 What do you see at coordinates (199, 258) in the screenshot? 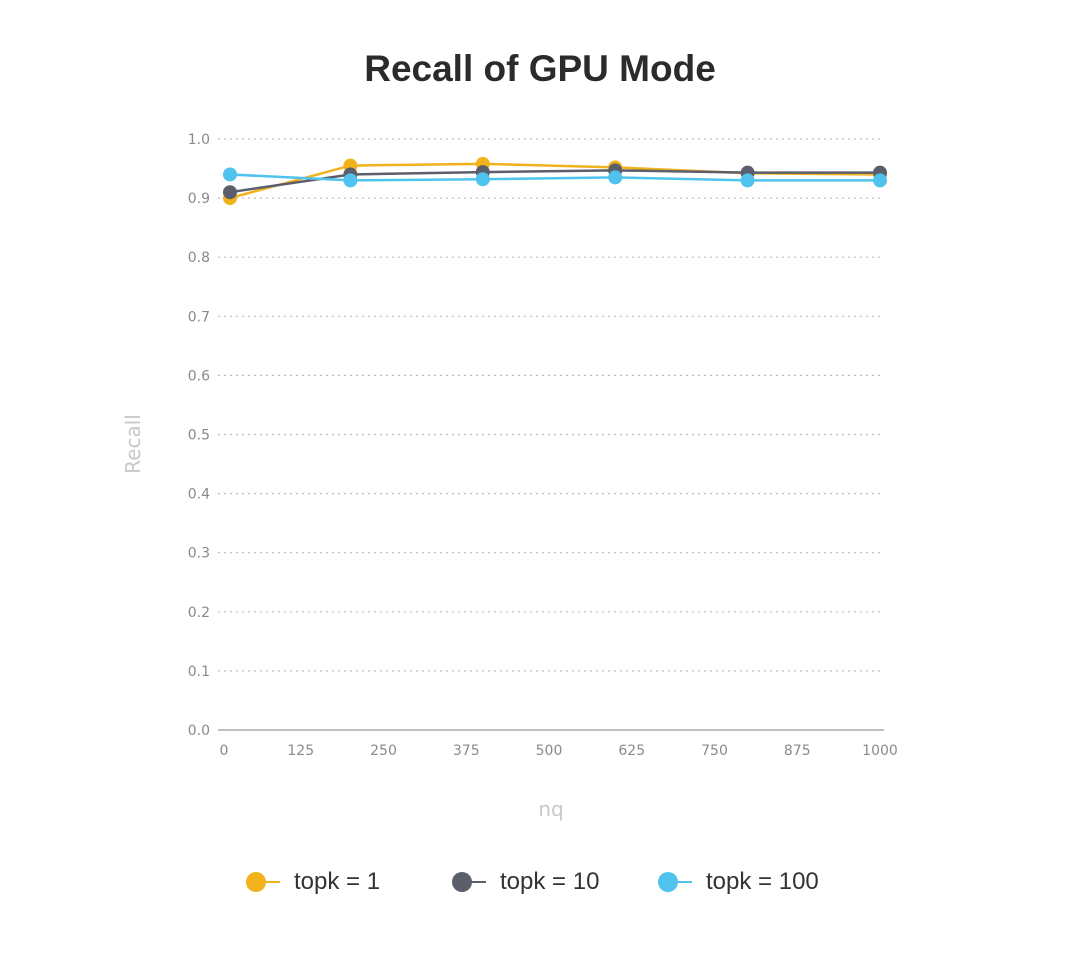
I see `y-tick-label: 0.8` at bounding box center [199, 258].